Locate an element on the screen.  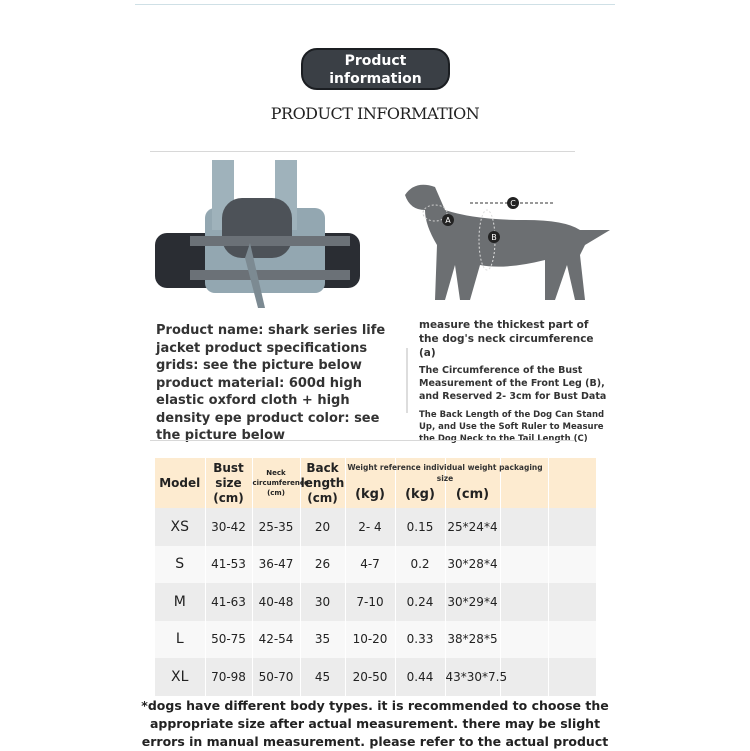
cell-weight: 20-50 is located at coordinates (370, 677).